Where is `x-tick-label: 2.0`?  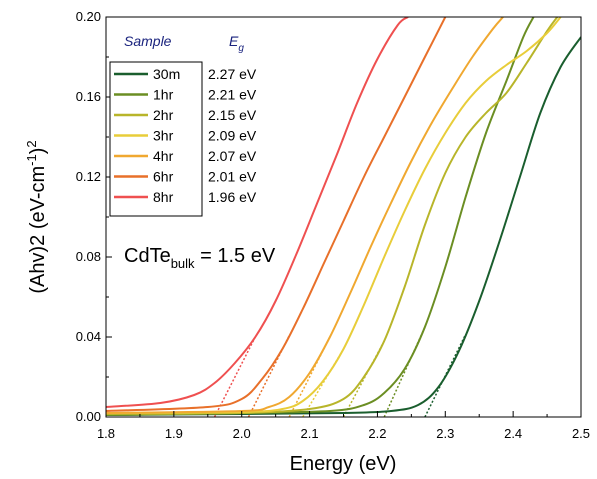
x-tick-label: 2.0 is located at coordinates (242, 433).